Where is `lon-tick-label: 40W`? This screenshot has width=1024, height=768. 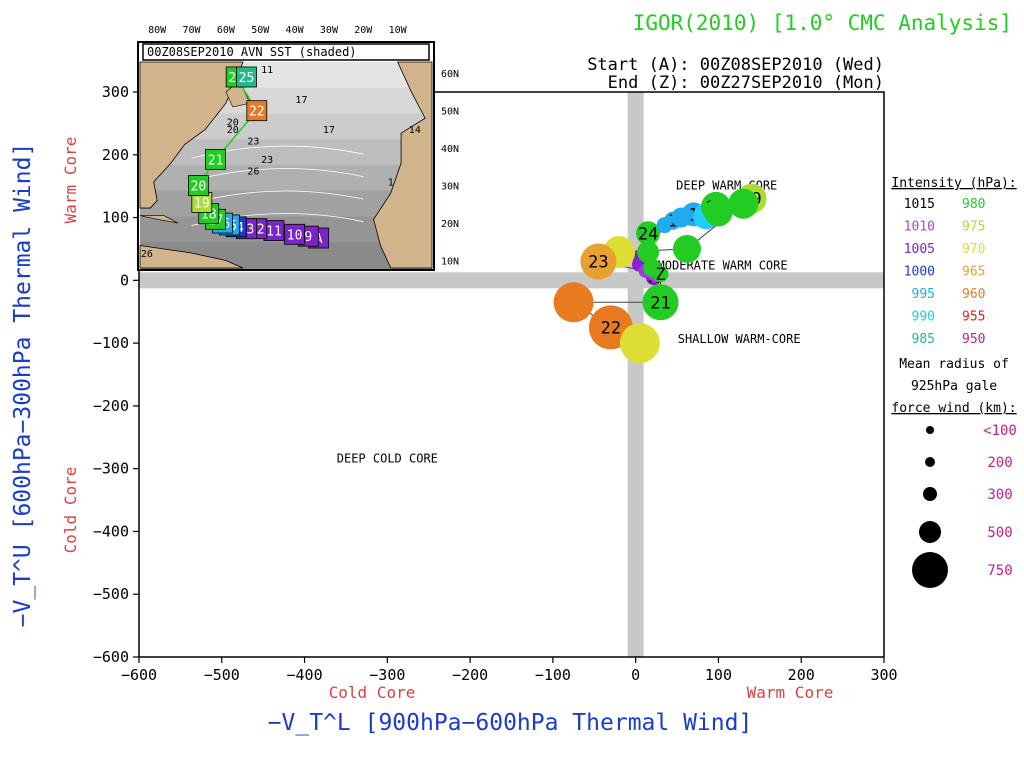
lon-tick-label: 40W is located at coordinates (295, 30).